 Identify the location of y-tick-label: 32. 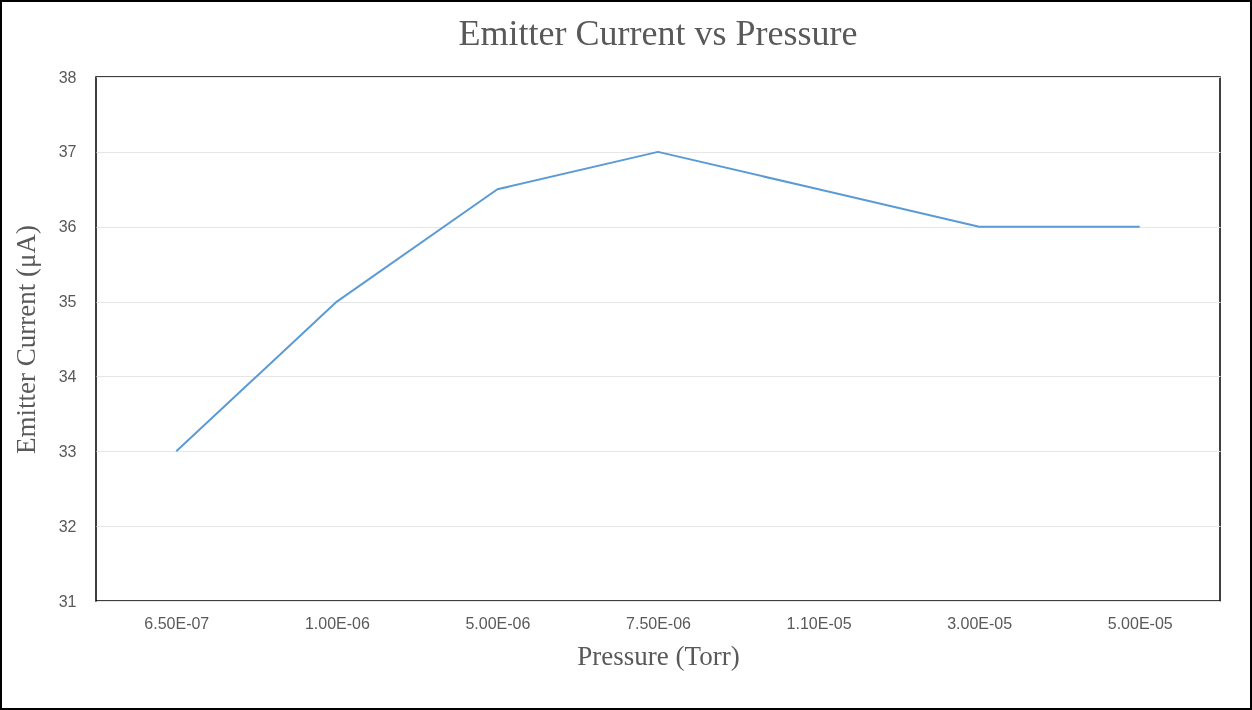
(67, 526).